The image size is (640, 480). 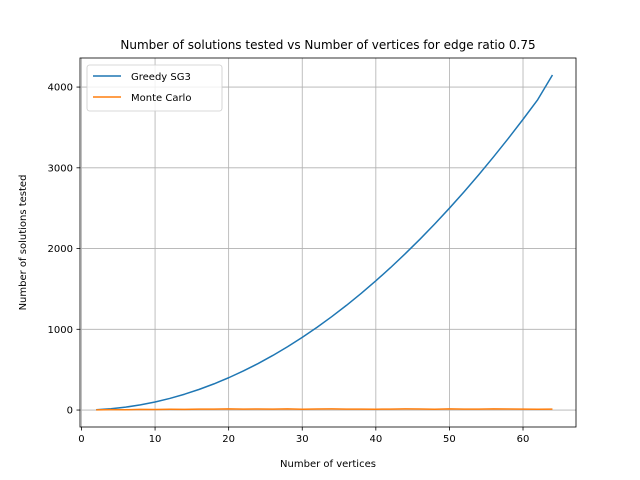 What do you see at coordinates (523, 439) in the screenshot?
I see `x-tick-label: 60` at bounding box center [523, 439].